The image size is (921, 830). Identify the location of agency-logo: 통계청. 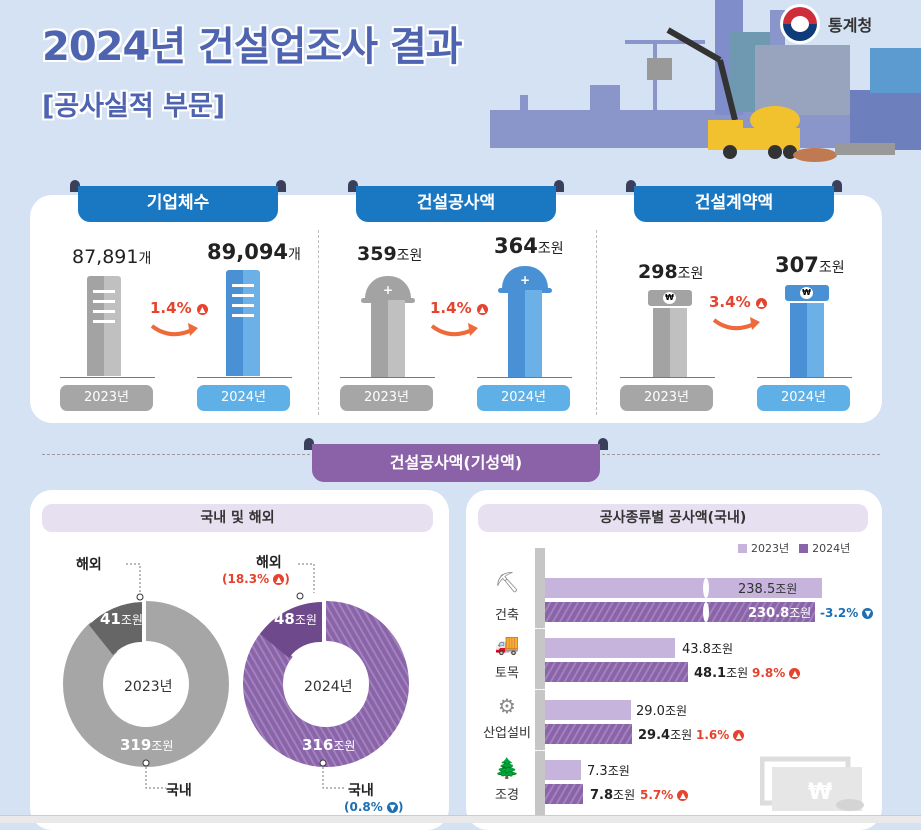
(826, 24).